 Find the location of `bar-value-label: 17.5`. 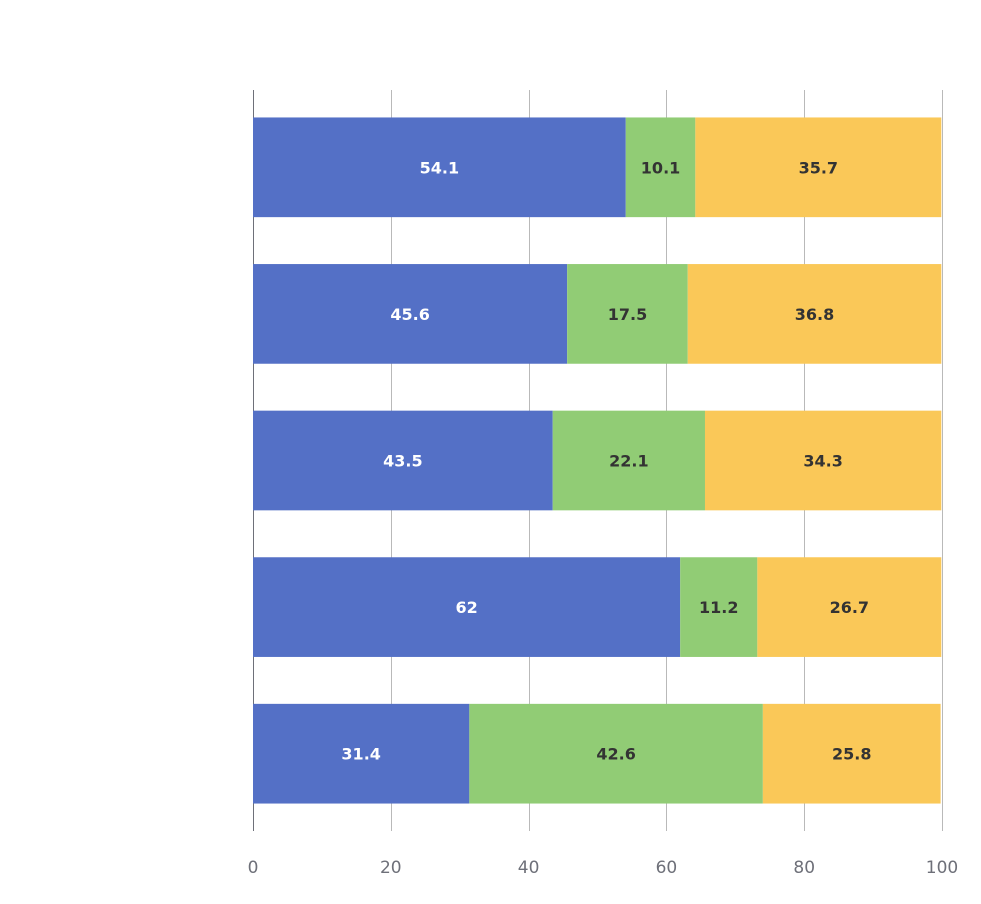

bar-value-label: 17.5 is located at coordinates (627, 314).